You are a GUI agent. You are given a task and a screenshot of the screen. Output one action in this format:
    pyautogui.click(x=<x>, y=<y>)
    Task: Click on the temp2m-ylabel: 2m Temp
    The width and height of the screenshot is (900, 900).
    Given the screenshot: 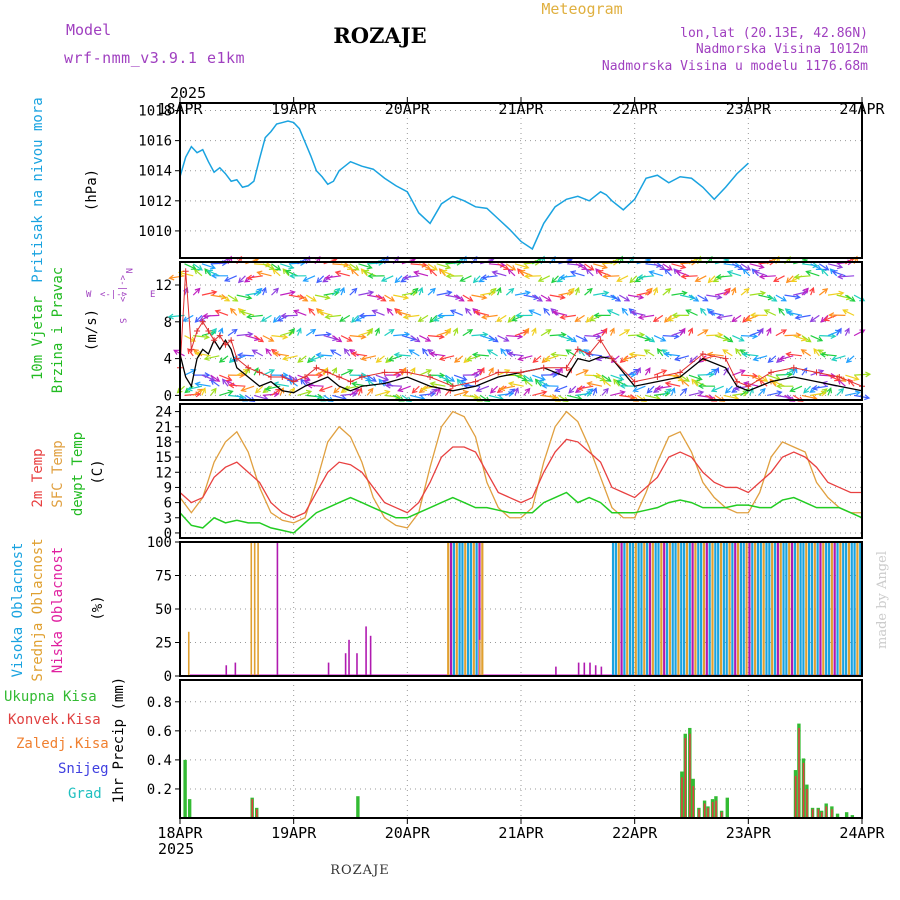 What is the action you would take?
    pyautogui.click(x=38, y=477)
    